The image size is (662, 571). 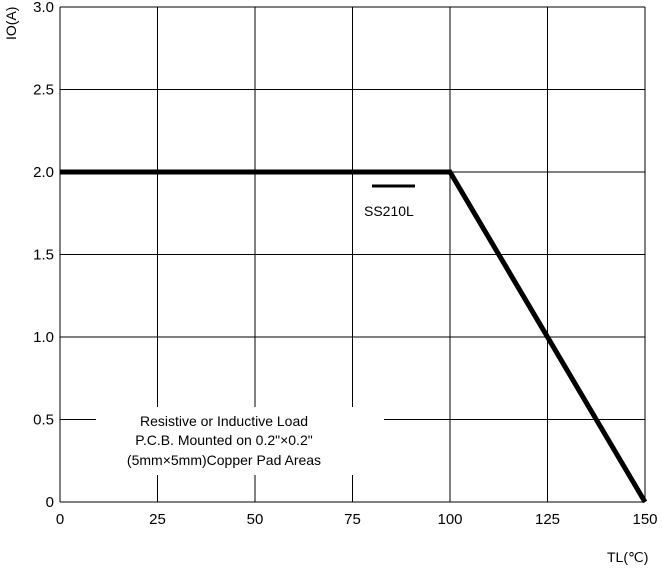 I want to click on x-tick-label-5: 125, so click(x=547, y=519).